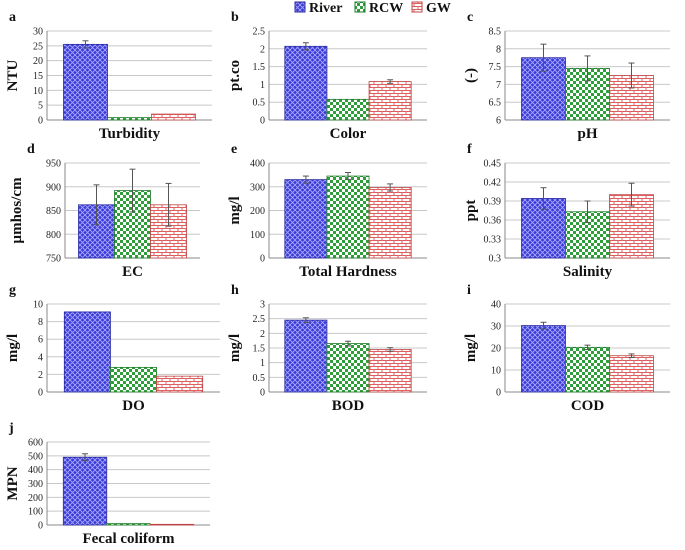 This screenshot has height=550, width=685. I want to click on chart-panel-e: 0 100 200 300 400 e Total Hardness mg/l, so click(327, 211).